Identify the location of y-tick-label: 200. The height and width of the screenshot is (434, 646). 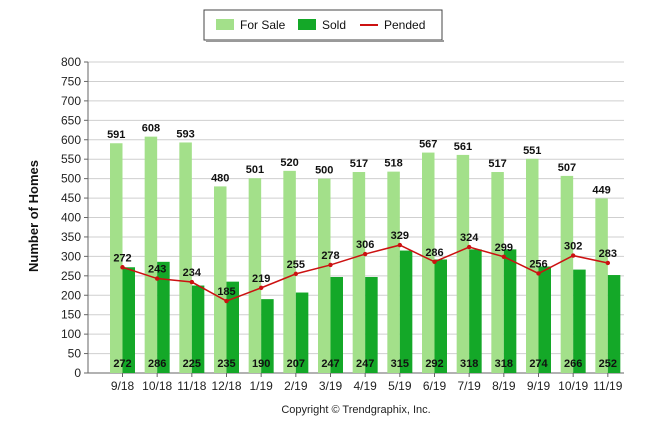
(71, 295).